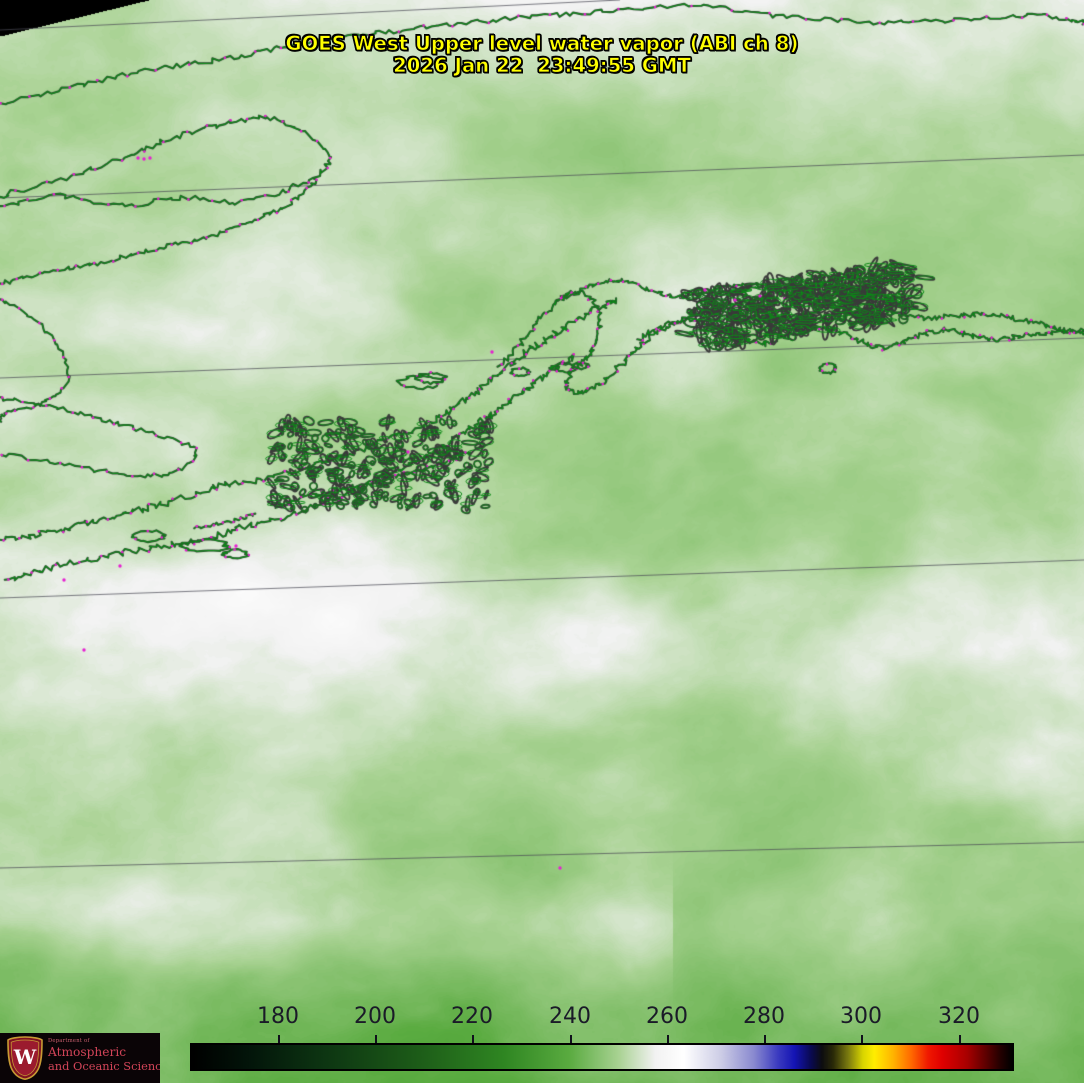 The image size is (1084, 1083). What do you see at coordinates (861, 1016) in the screenshot?
I see `colorbar-tick-label: 300` at bounding box center [861, 1016].